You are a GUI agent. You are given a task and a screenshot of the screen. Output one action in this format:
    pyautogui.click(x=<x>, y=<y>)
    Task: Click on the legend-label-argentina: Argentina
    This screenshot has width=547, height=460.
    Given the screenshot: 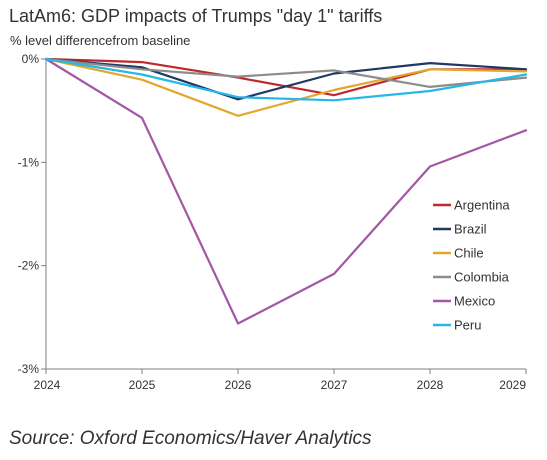 What is the action you would take?
    pyautogui.click(x=482, y=205)
    